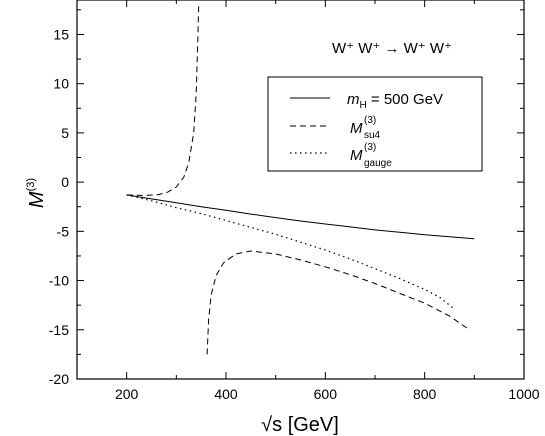 This screenshot has width=545, height=436. I want to click on legend-su4-main: M, so click(356, 128).